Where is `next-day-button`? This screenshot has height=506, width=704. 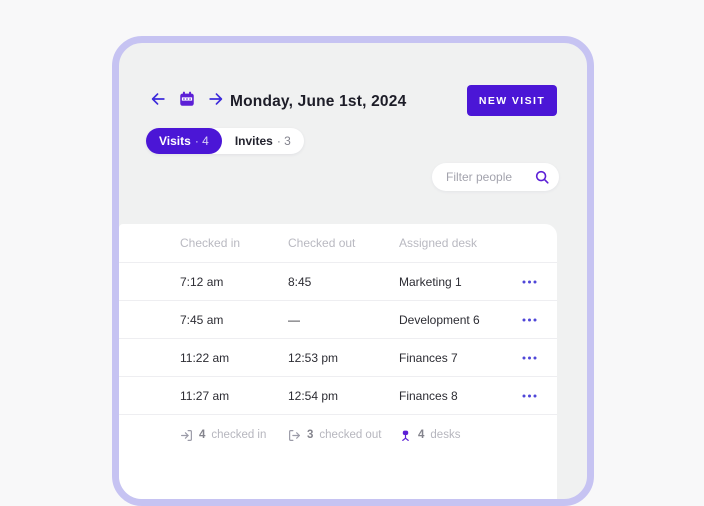 next-day-button is located at coordinates (216, 99).